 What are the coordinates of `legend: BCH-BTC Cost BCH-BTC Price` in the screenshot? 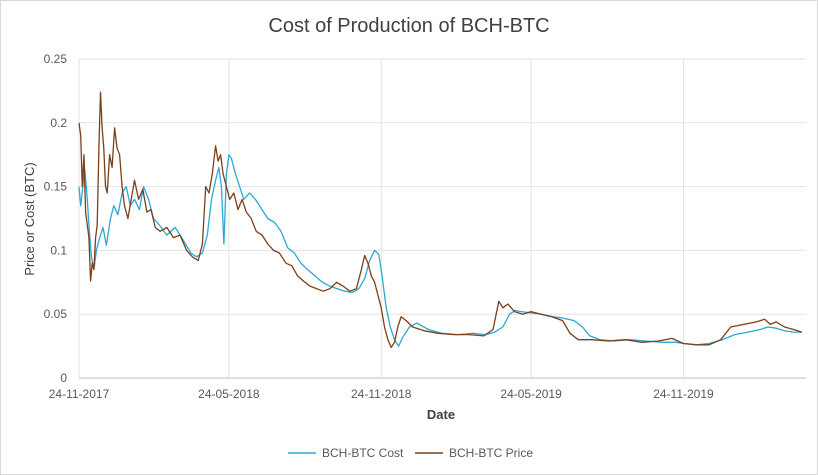 It's located at (410, 453).